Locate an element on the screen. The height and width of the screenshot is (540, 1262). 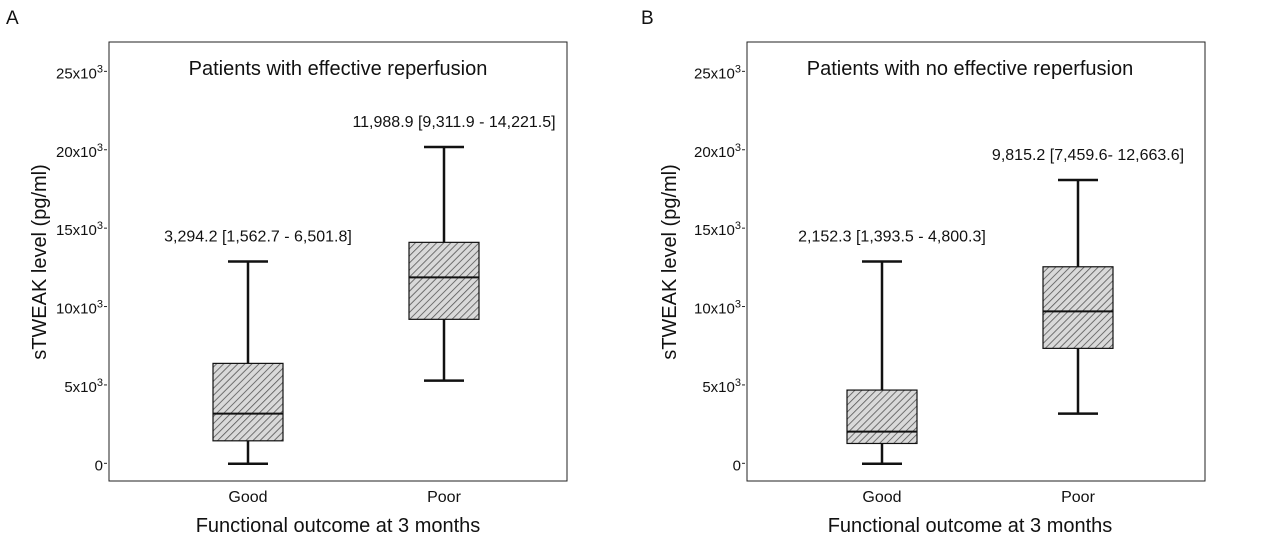
panel-a-y-tick-label: 0 is located at coordinates (99, 465).